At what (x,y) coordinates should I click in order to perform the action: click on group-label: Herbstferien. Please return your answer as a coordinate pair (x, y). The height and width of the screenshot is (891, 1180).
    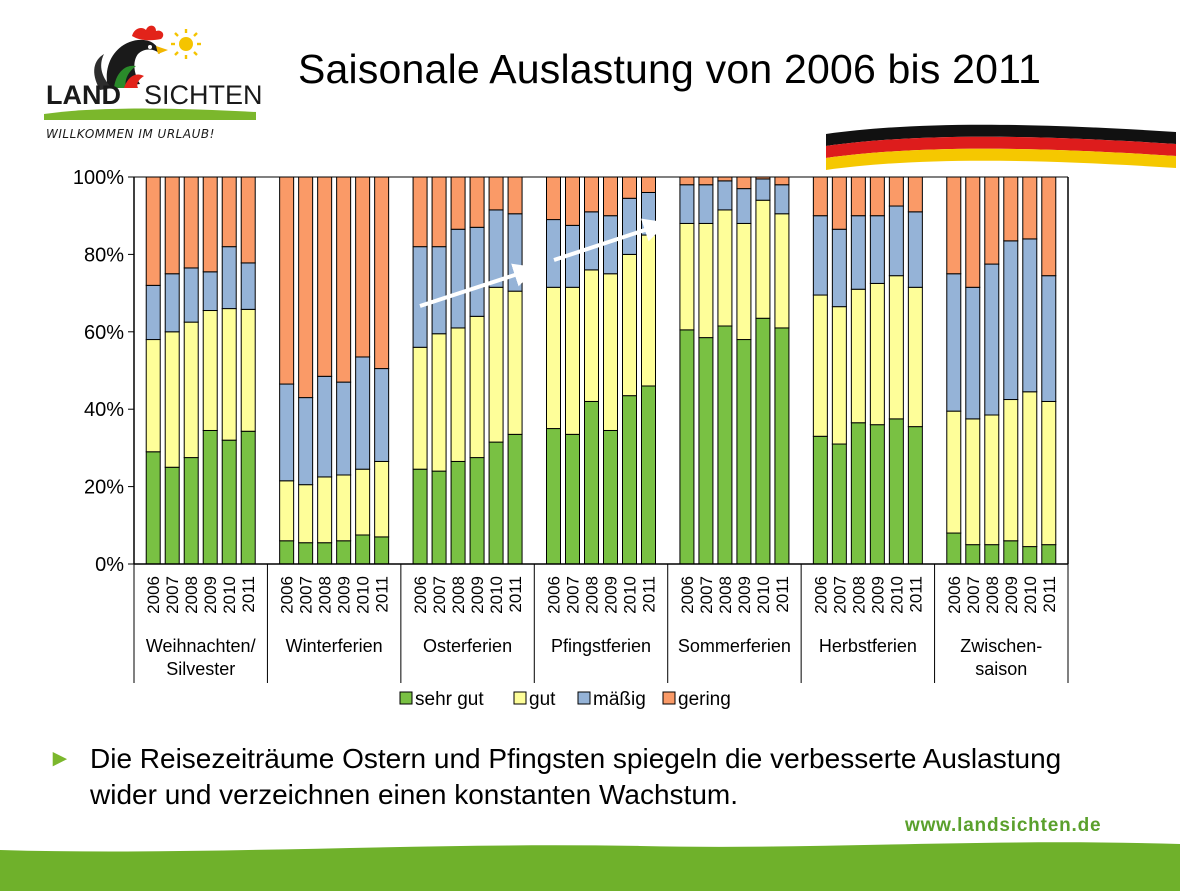
    Looking at the image, I should click on (868, 646).